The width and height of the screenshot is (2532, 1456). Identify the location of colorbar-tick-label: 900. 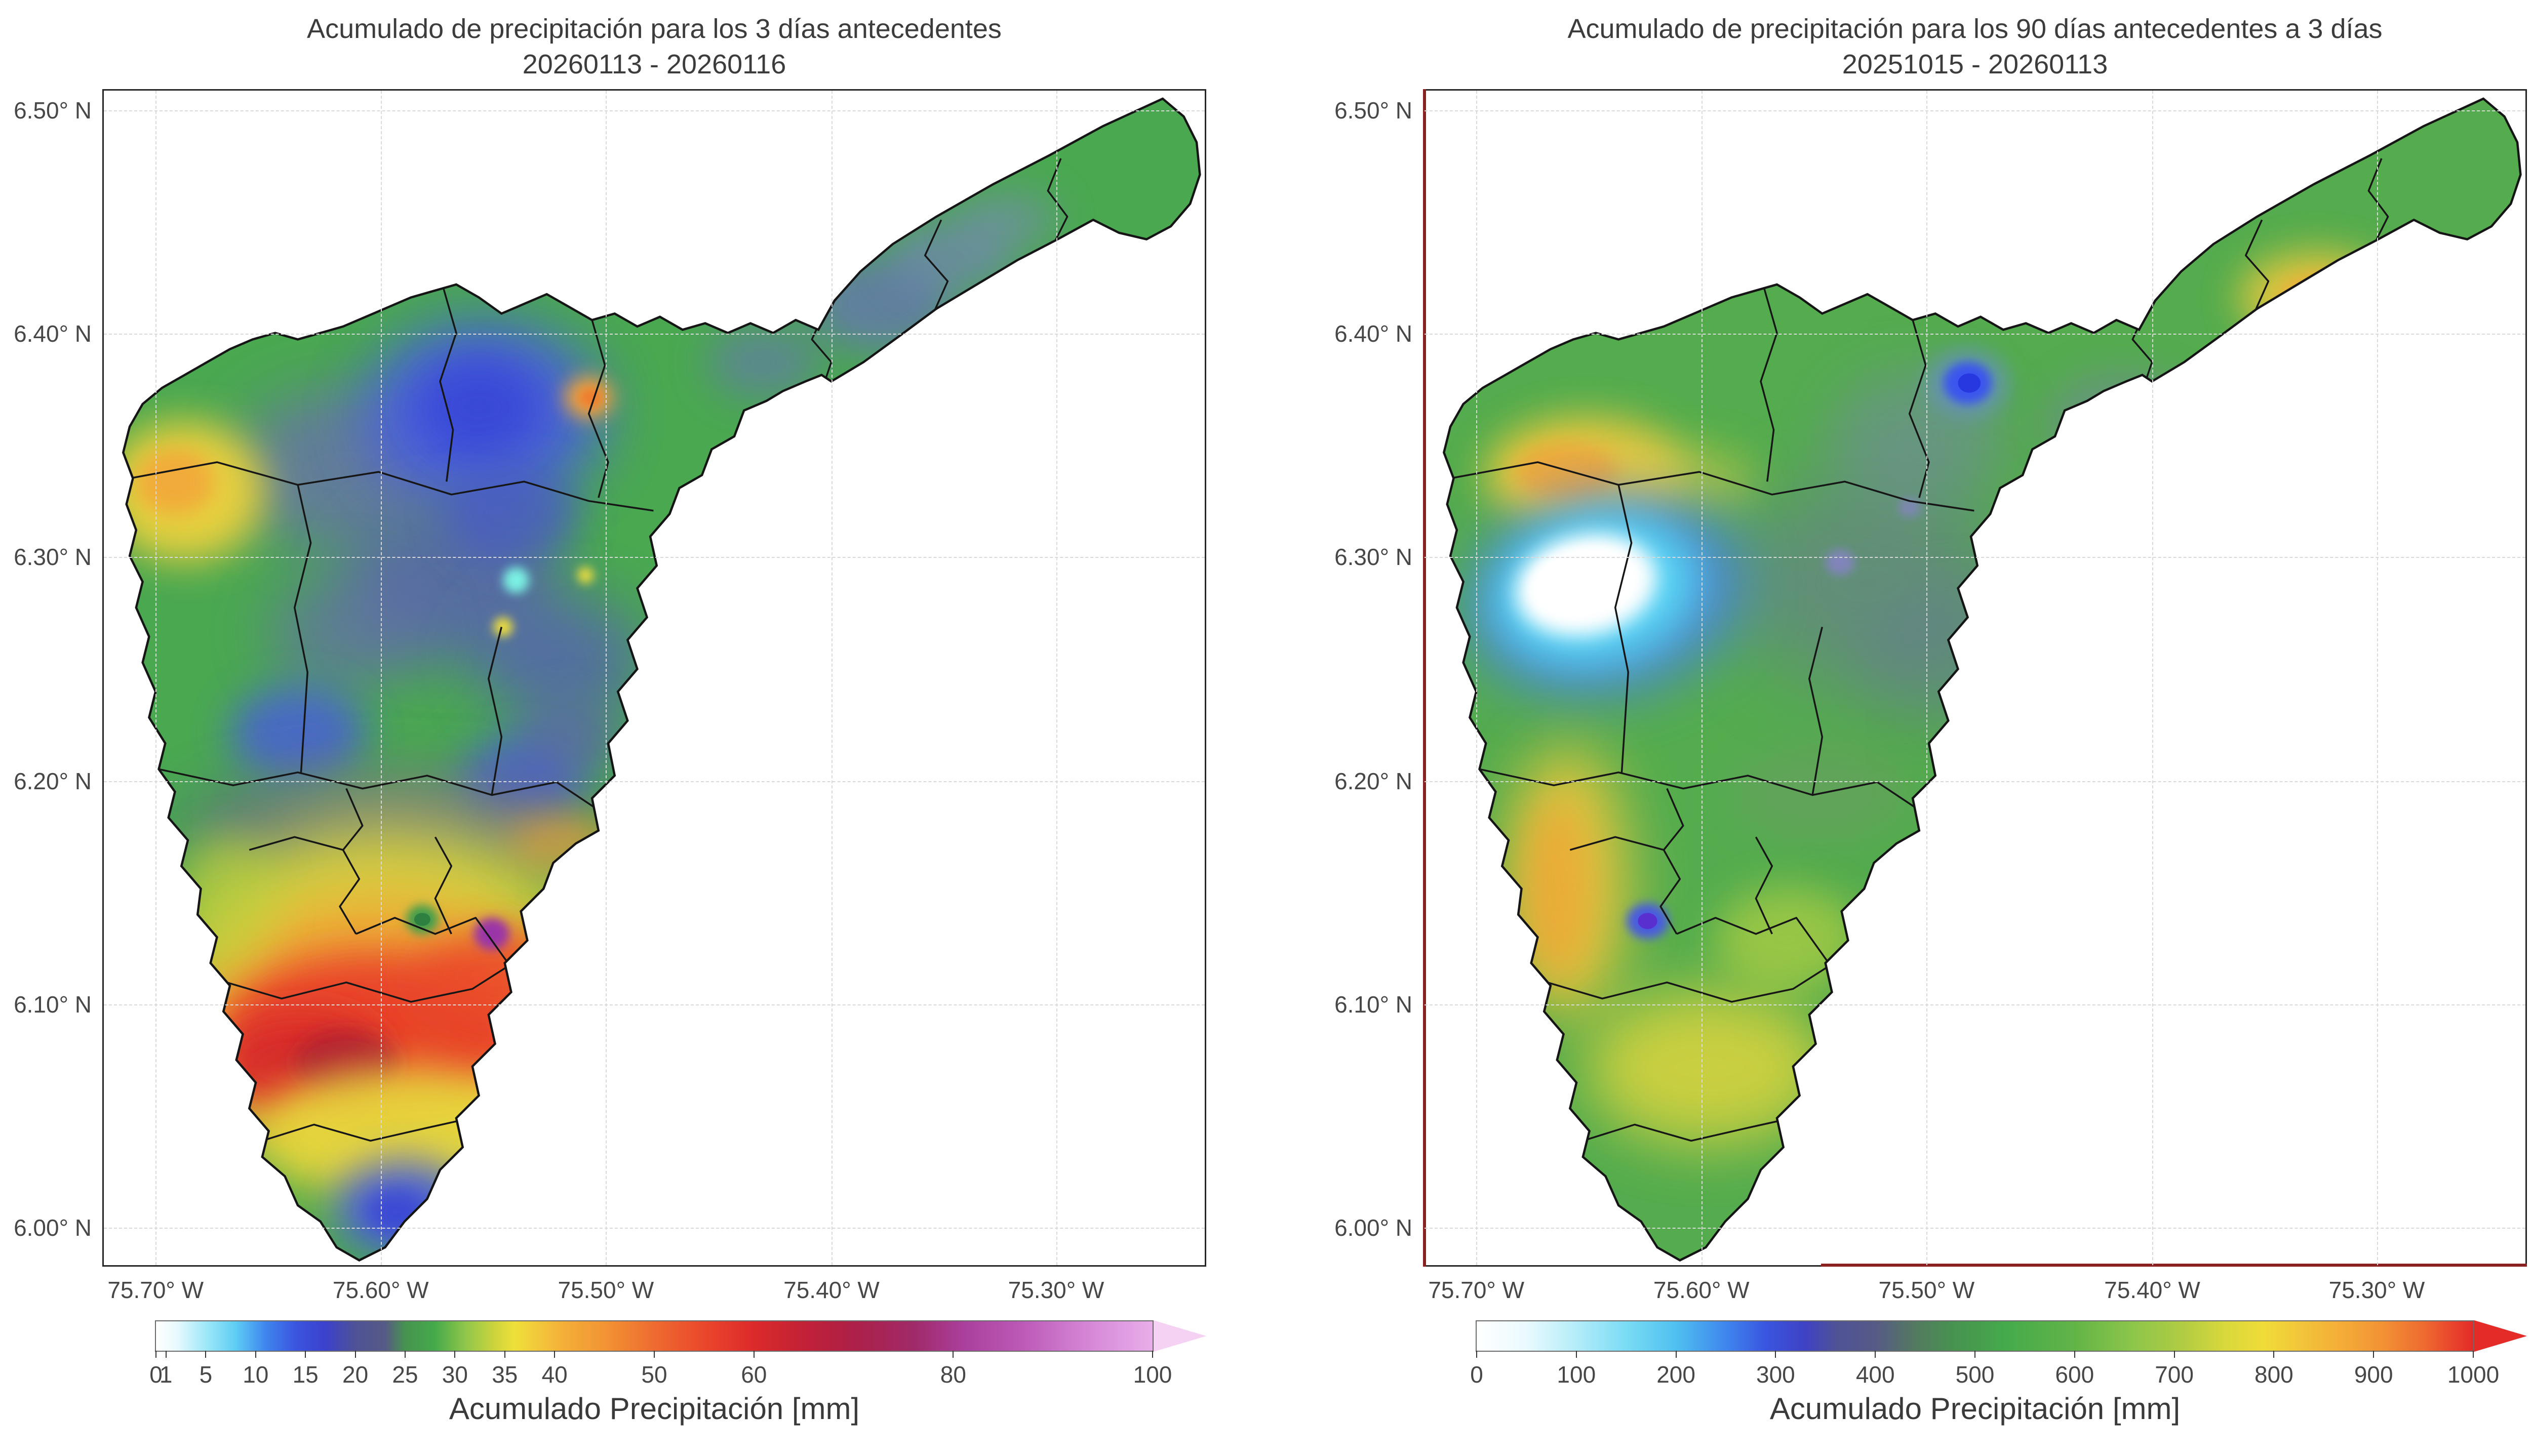
(2373, 1374).